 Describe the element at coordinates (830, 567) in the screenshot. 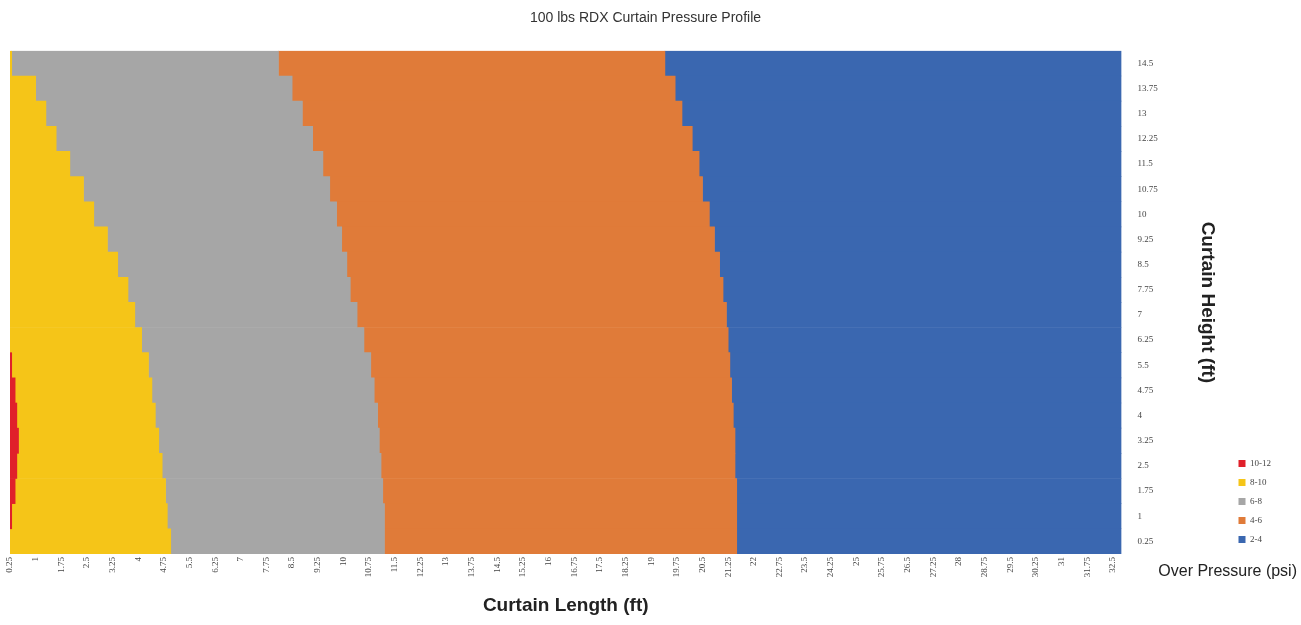

I see `x-tick-label: 24.25` at that location.